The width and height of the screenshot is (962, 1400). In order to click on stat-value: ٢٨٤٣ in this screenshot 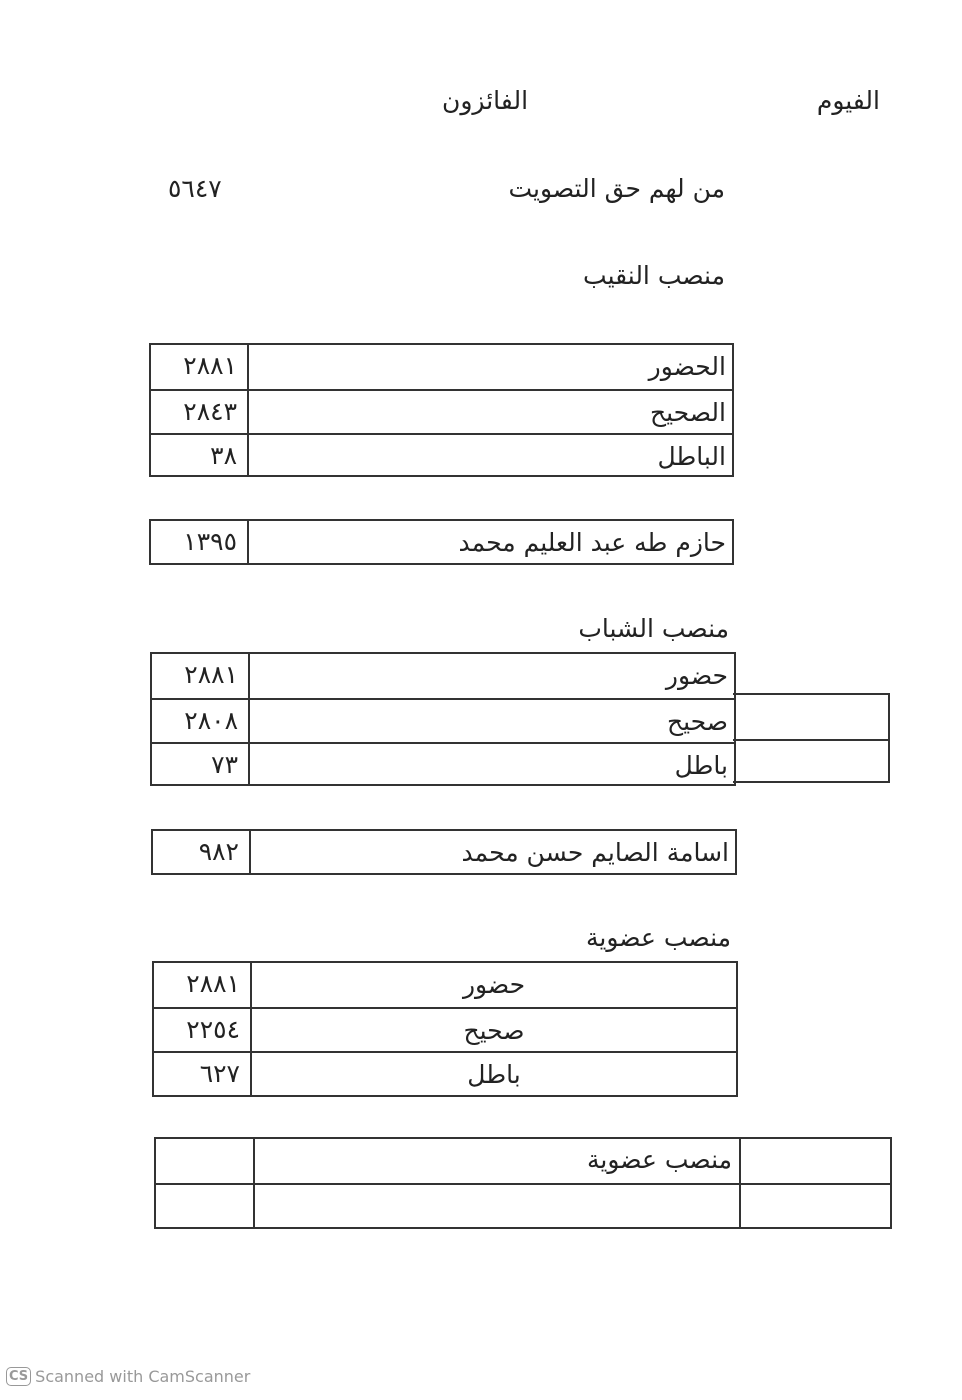, I will do `click(200, 412)`.